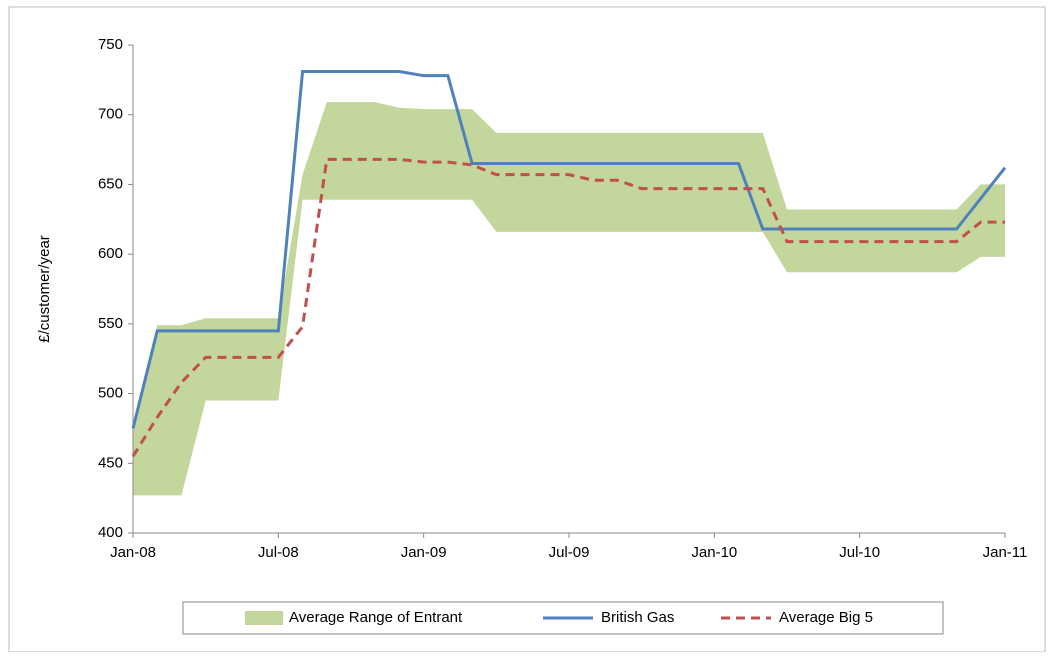 This screenshot has width=1050, height=657. Describe the element at coordinates (110, 532) in the screenshot. I see `y-tick-label: 400` at that location.